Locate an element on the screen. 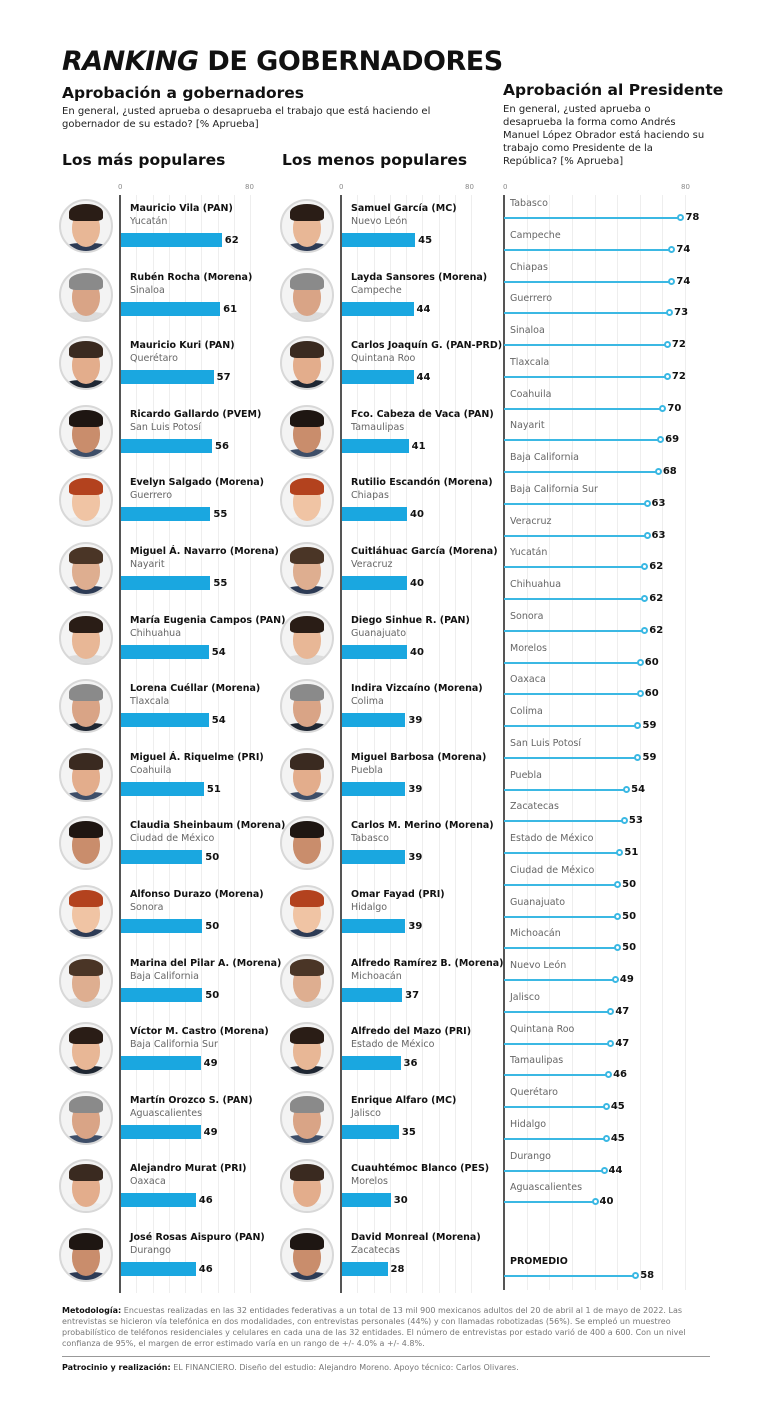 The width and height of the screenshot is (768, 1411). governor-row: Rutilio Escandón (Morena) Chiapas 40 is located at coordinates (389, 503).